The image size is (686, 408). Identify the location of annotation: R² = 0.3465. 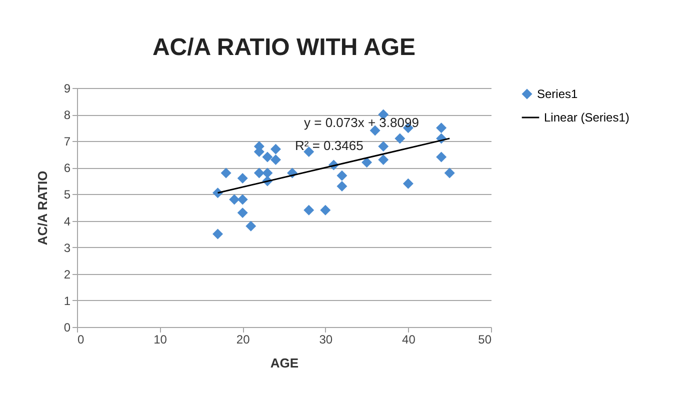
(329, 145).